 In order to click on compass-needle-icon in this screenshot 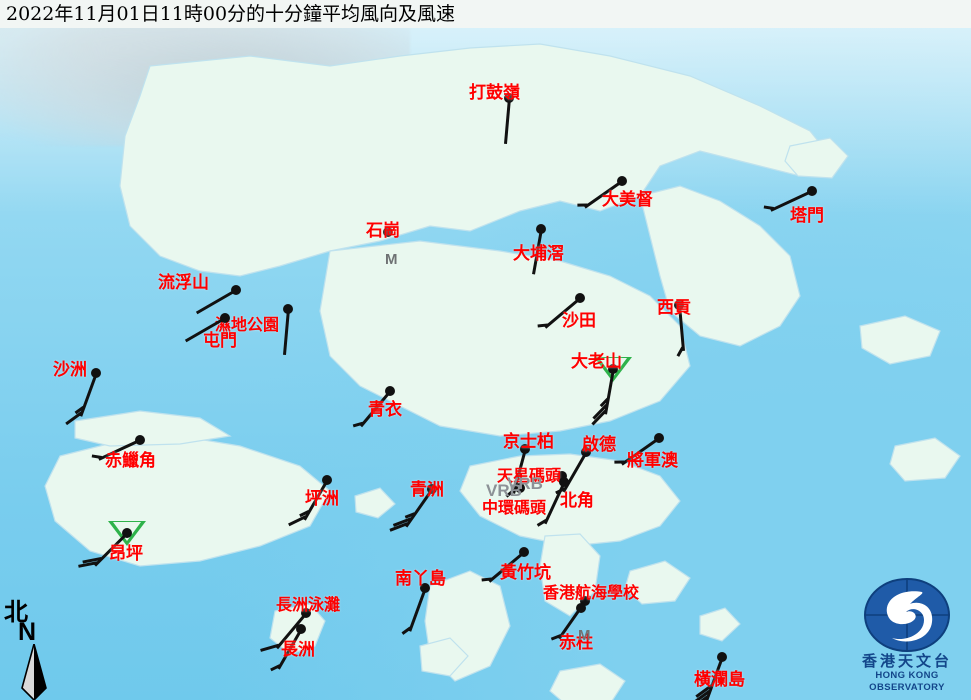, I will do `click(34, 672)`.